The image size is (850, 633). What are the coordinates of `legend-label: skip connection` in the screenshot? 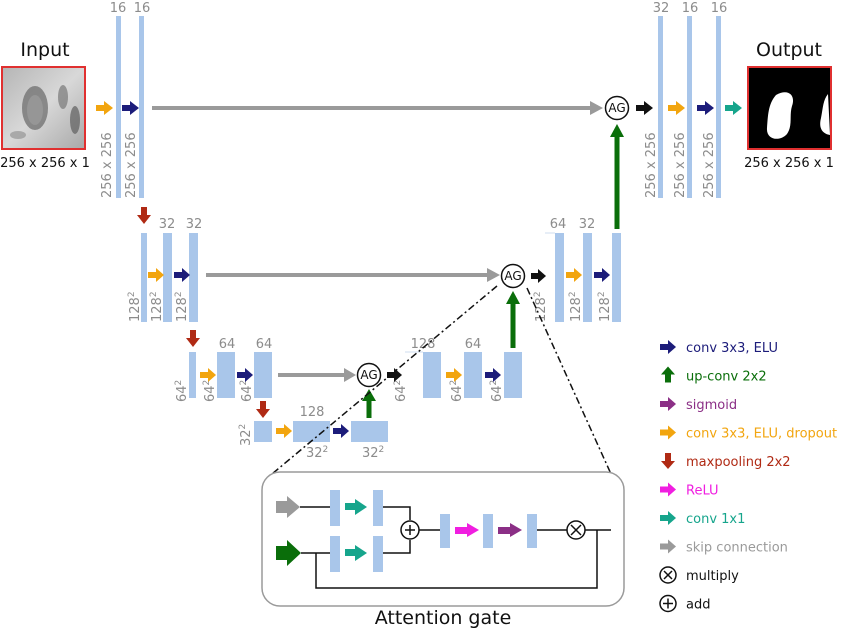 It's located at (737, 548).